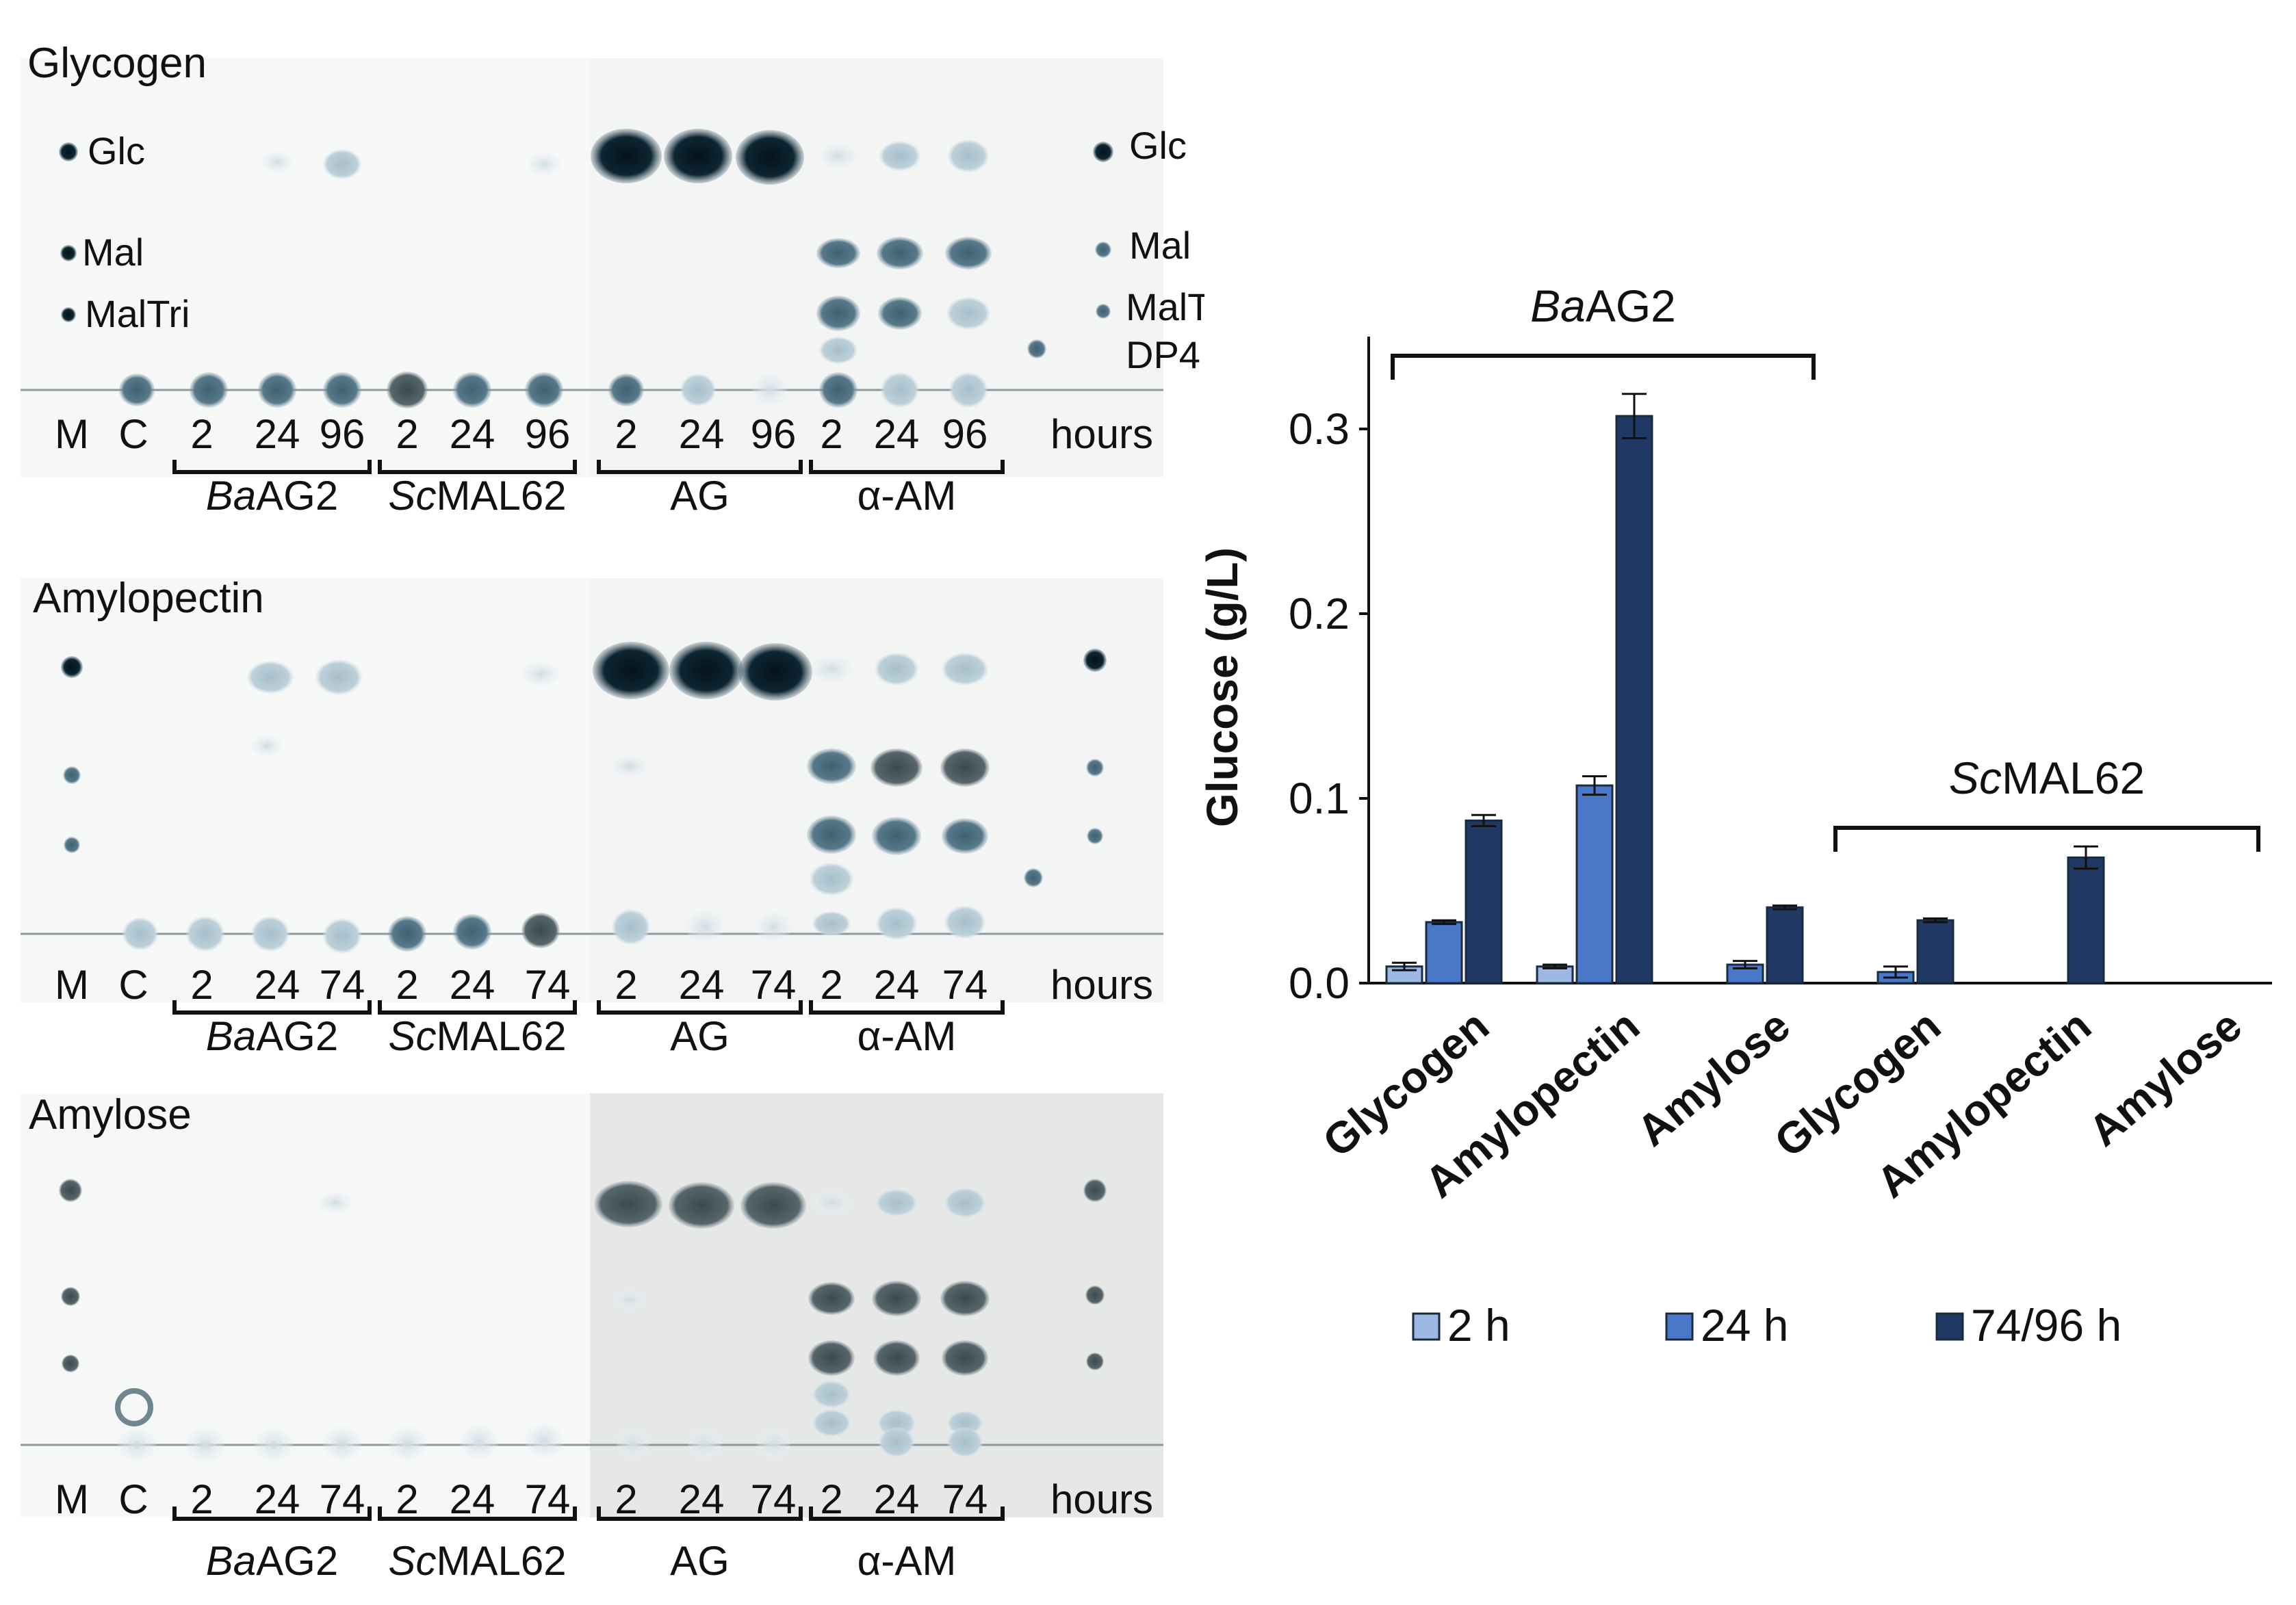  Describe the element at coordinates (588, 1545) in the screenshot. I see `group-brackets-3: BaAG2 ScMAL62 AG α-AM` at that location.